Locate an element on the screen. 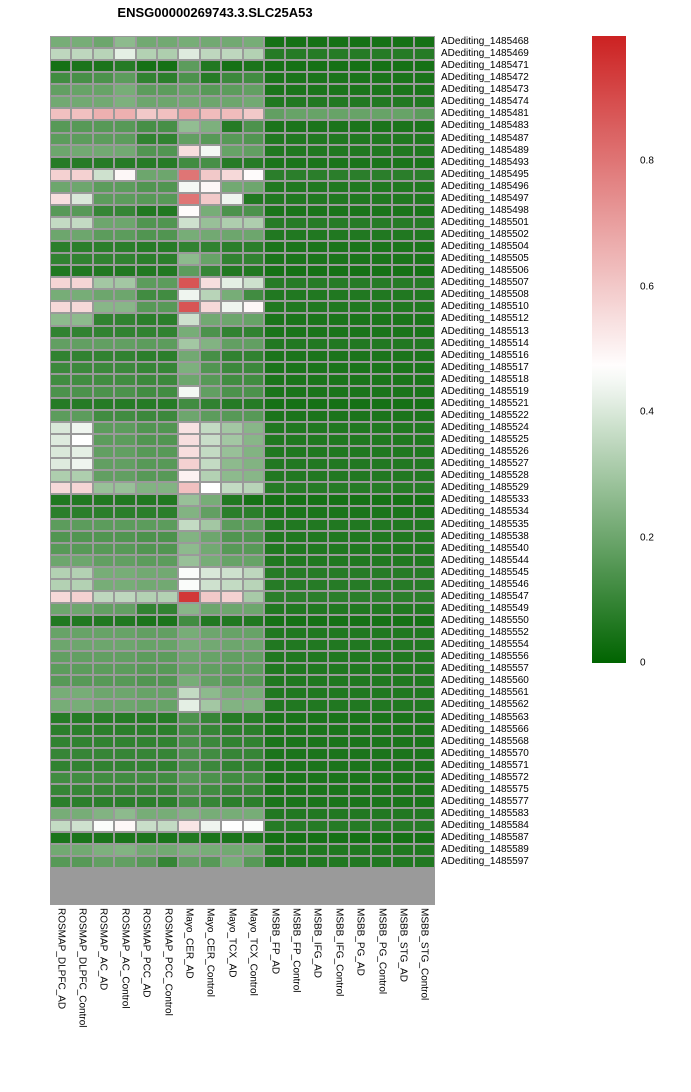  row-label: ADediting_1485528 is located at coordinates (485, 476).